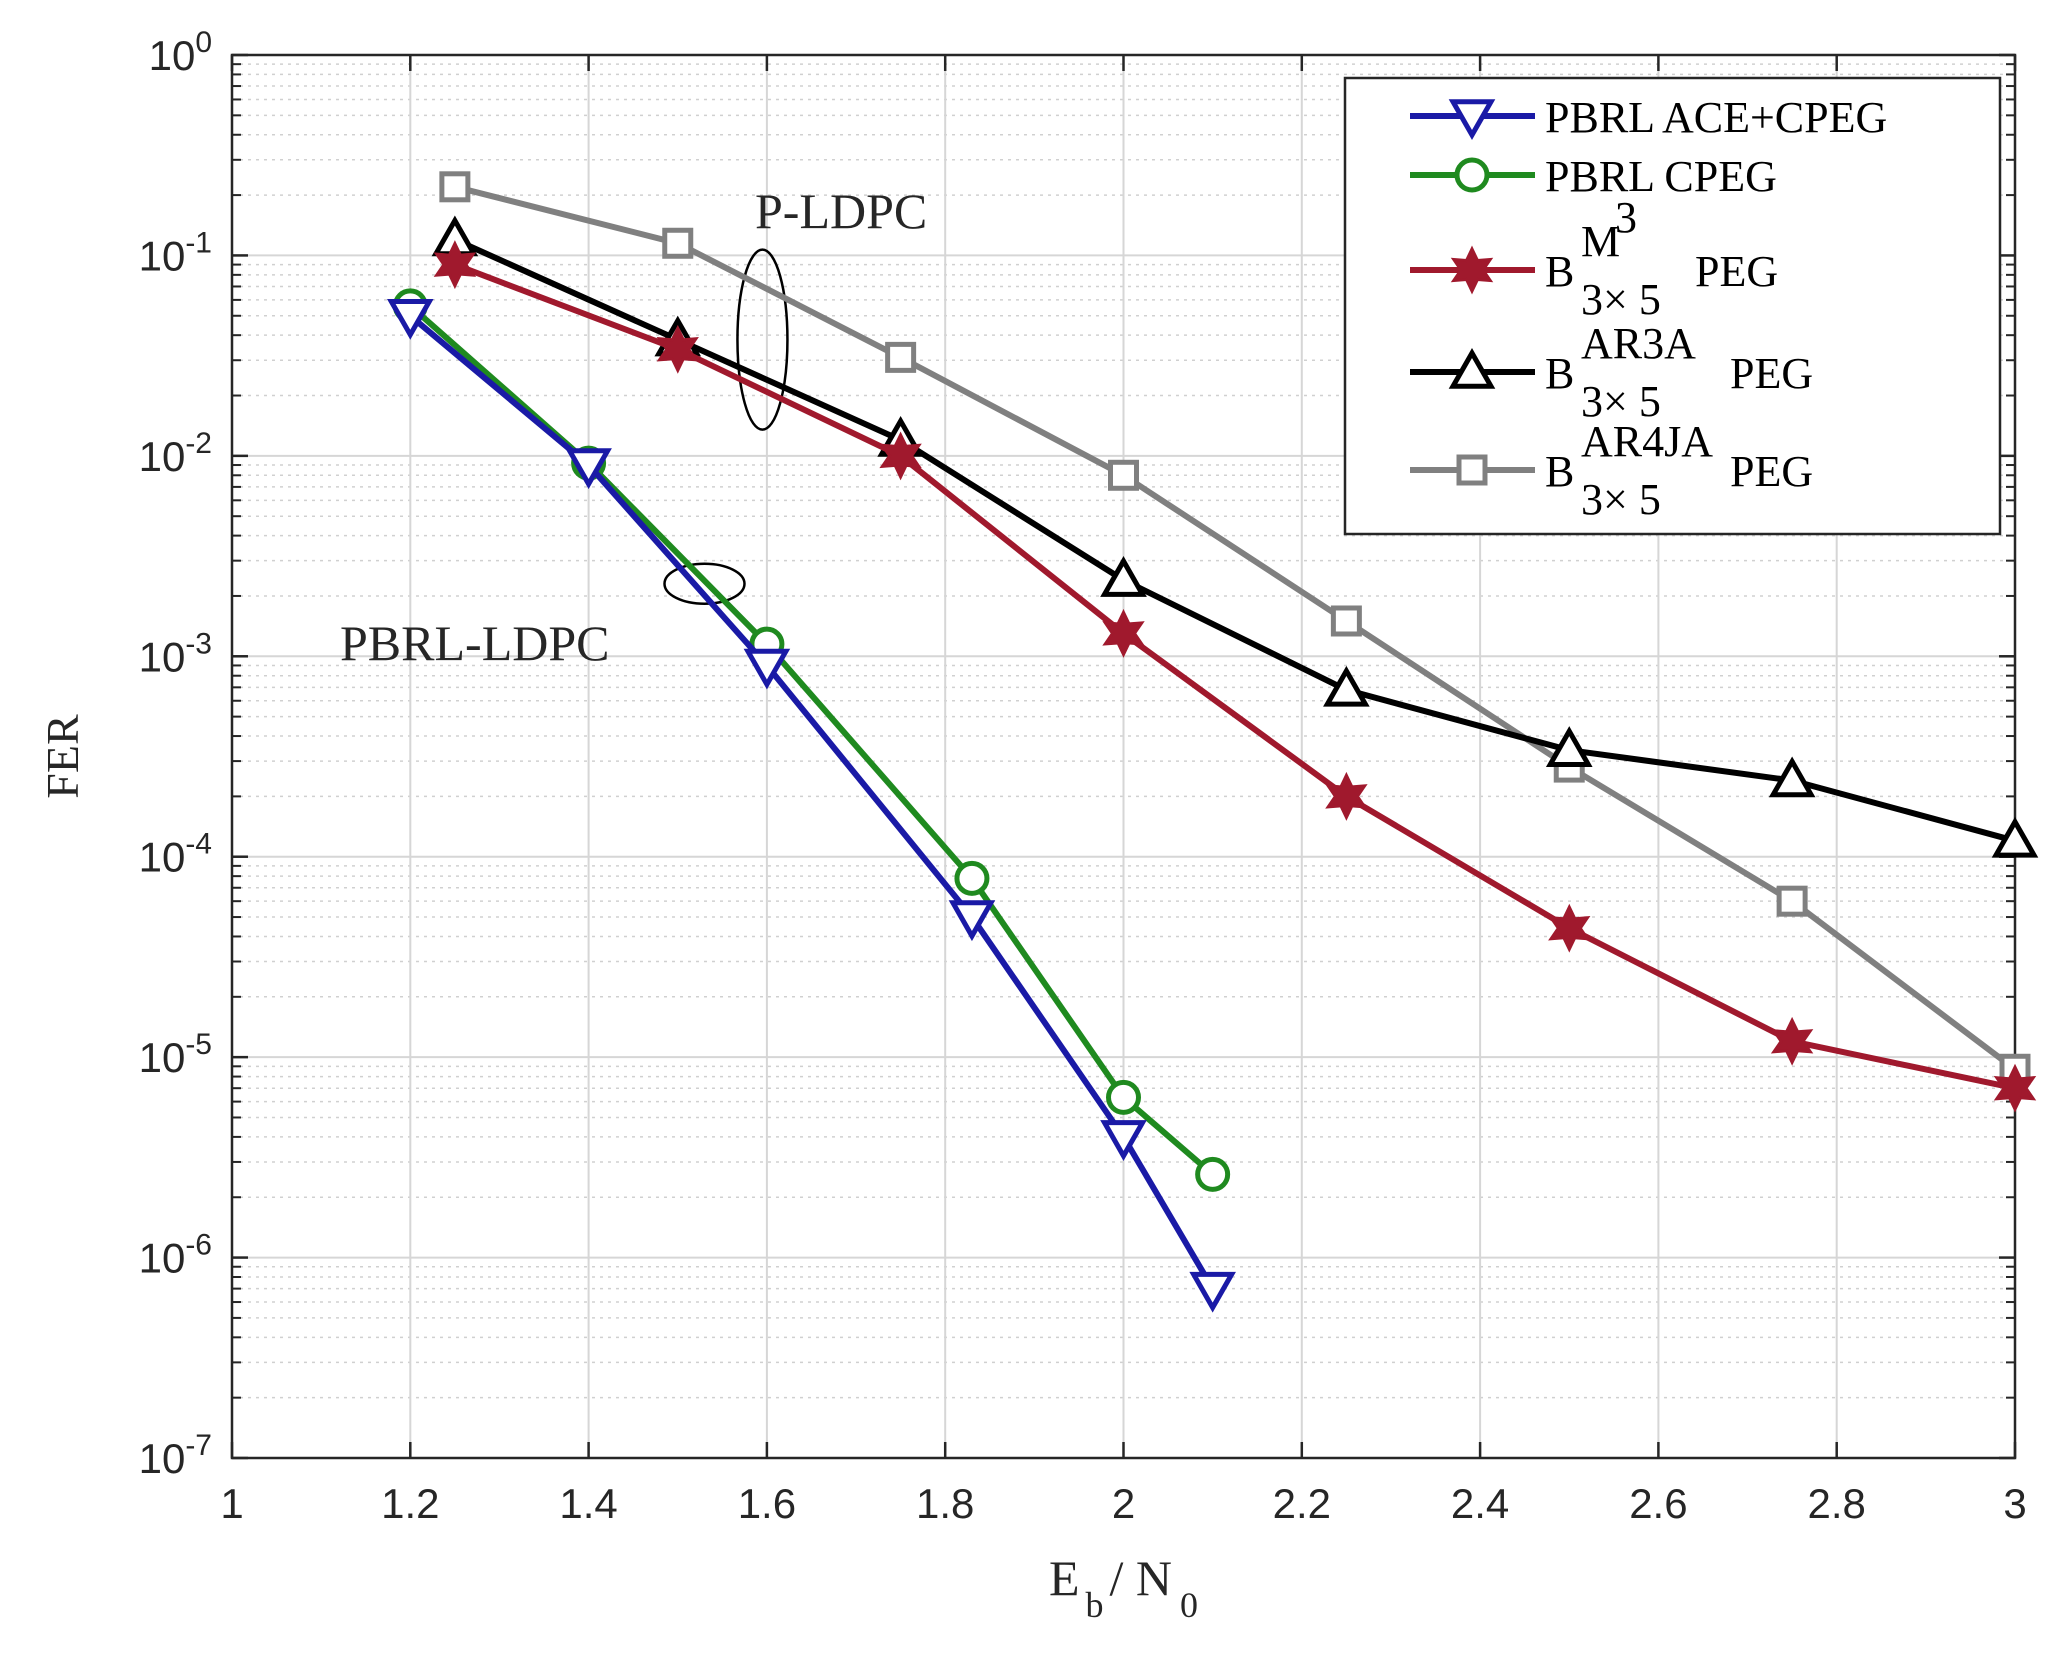 This screenshot has height=1656, width=2050. What do you see at coordinates (1480, 1503) in the screenshot?
I see `x-tick-label: 2.4` at bounding box center [1480, 1503].